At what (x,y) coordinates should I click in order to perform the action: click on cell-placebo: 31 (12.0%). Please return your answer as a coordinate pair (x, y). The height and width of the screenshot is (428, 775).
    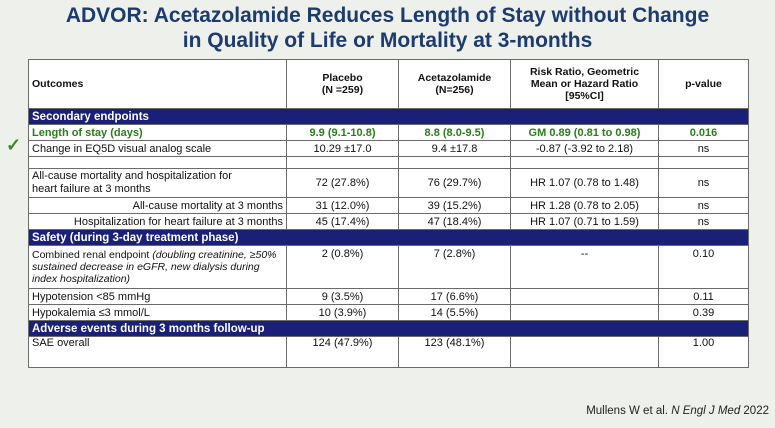
    Looking at the image, I should click on (342, 205).